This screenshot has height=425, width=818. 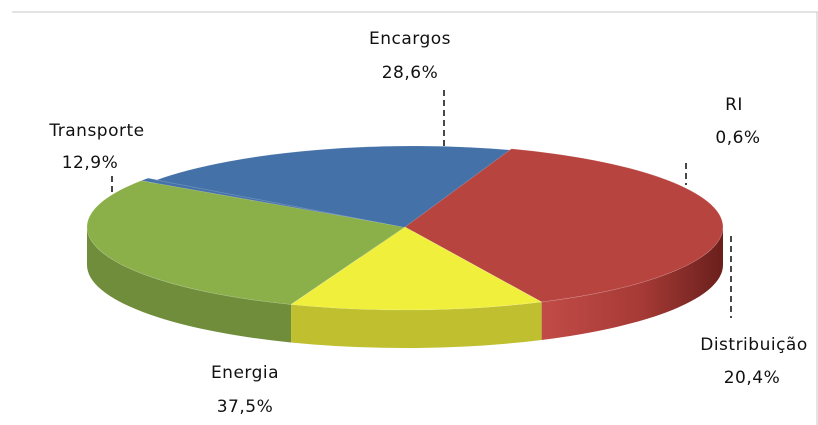 What do you see at coordinates (632, 283) in the screenshot?
I see `slice-side-energia` at bounding box center [632, 283].